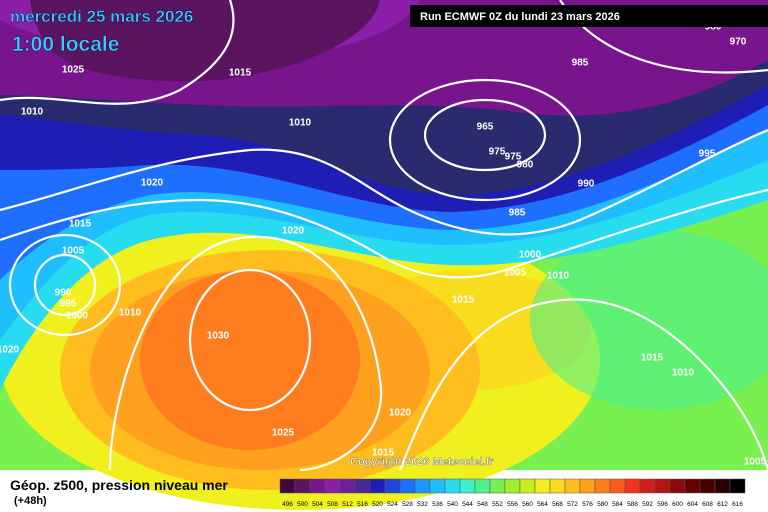 The width and height of the screenshot is (768, 512). I want to click on field-red-orange, so click(250, 360).